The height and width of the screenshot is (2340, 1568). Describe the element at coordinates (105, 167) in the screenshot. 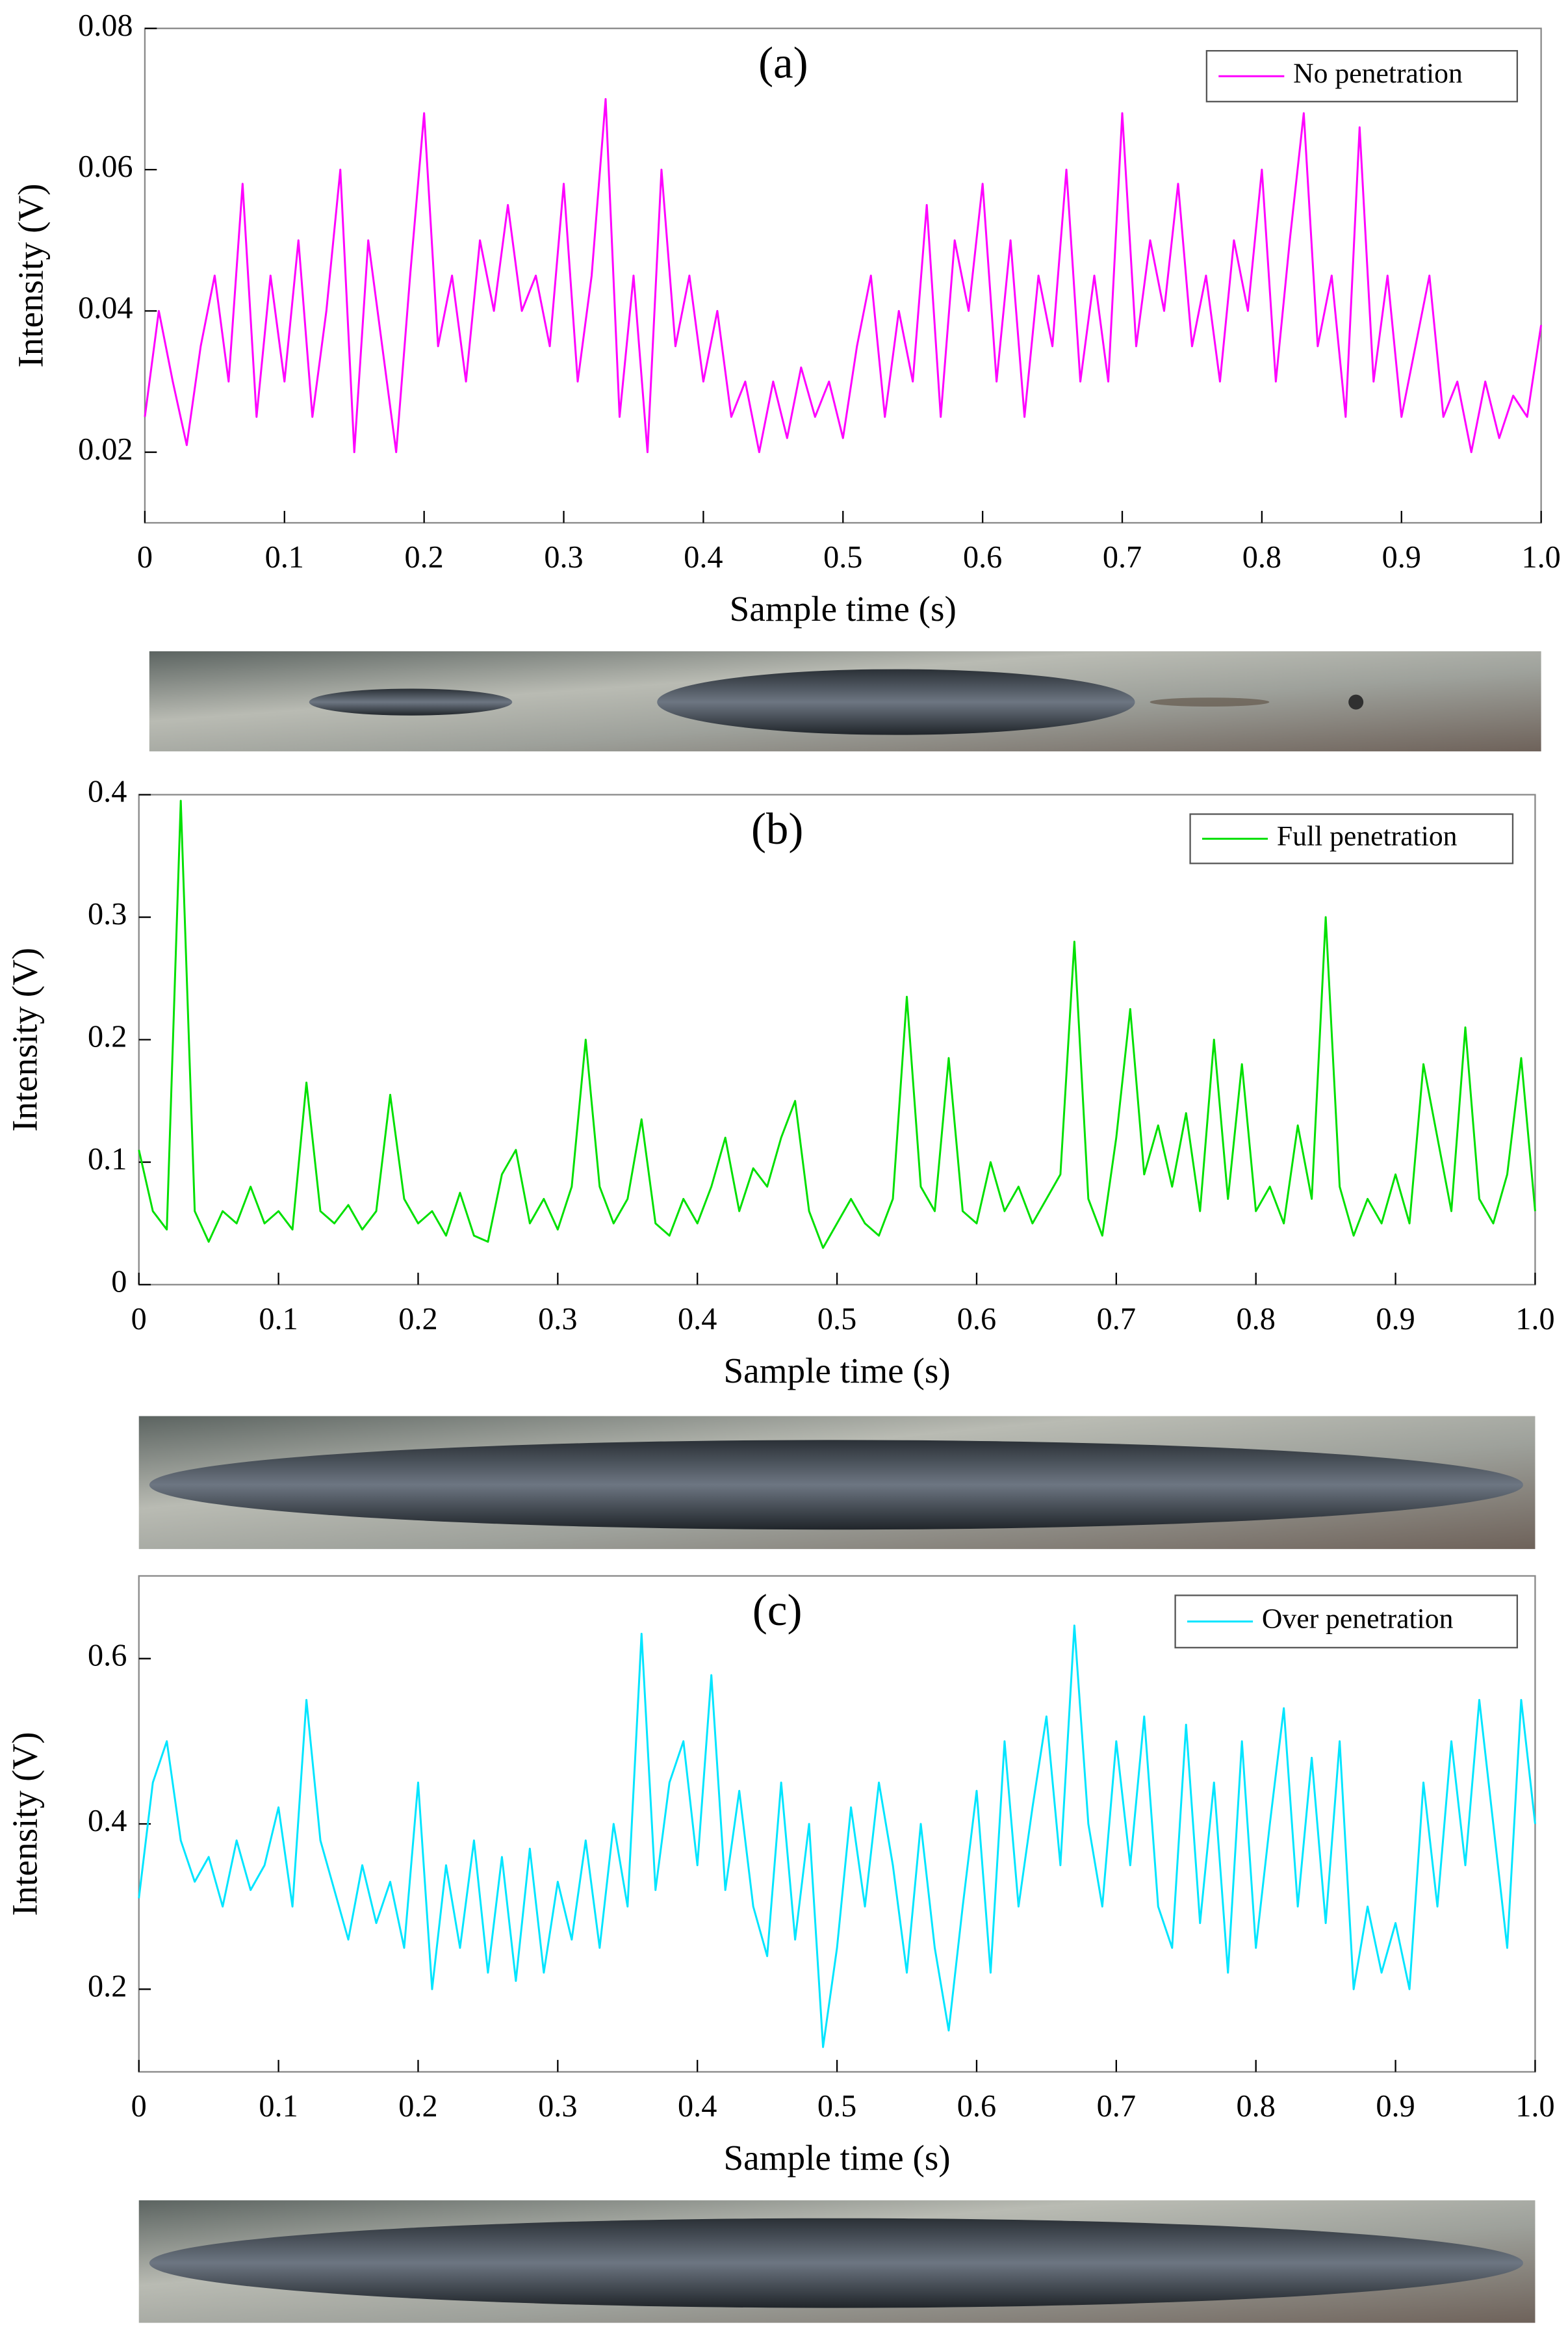

I see `y-tick-label: 0.06` at that location.